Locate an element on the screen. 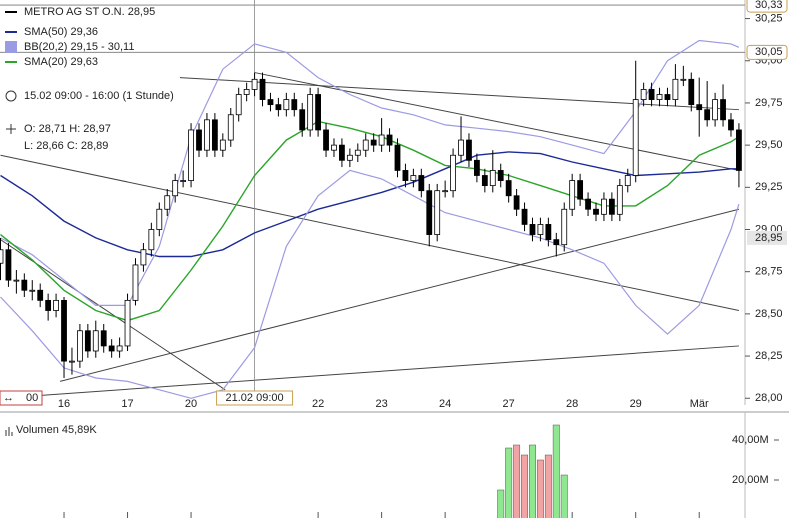  x-tick-label: 23 is located at coordinates (381, 404).